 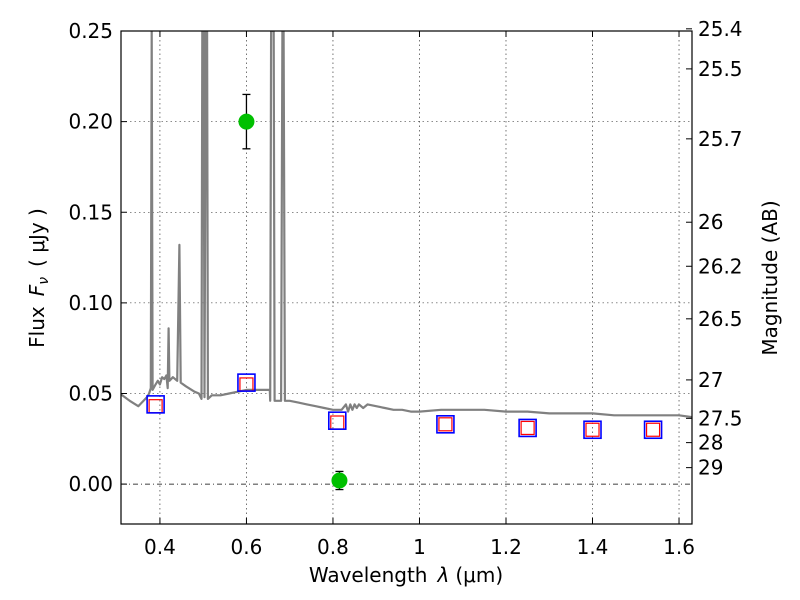 I want to click on y-tick-label: 0.10, so click(x=90, y=303).